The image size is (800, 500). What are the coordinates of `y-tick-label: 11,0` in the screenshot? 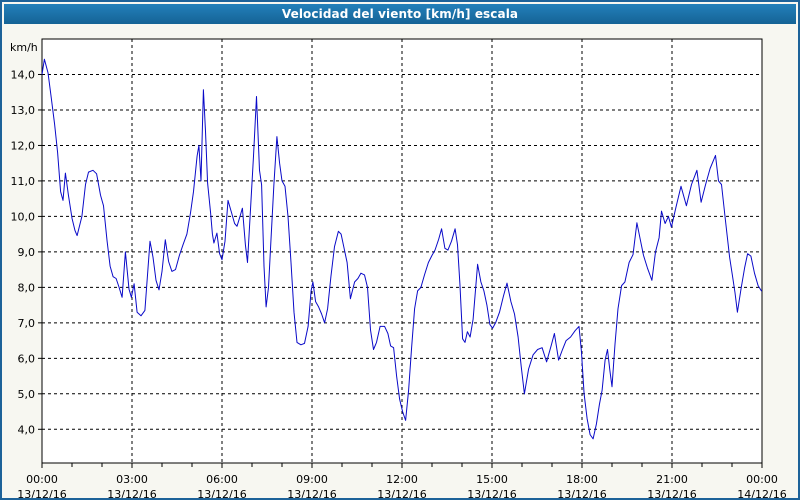 It's located at (23, 181).